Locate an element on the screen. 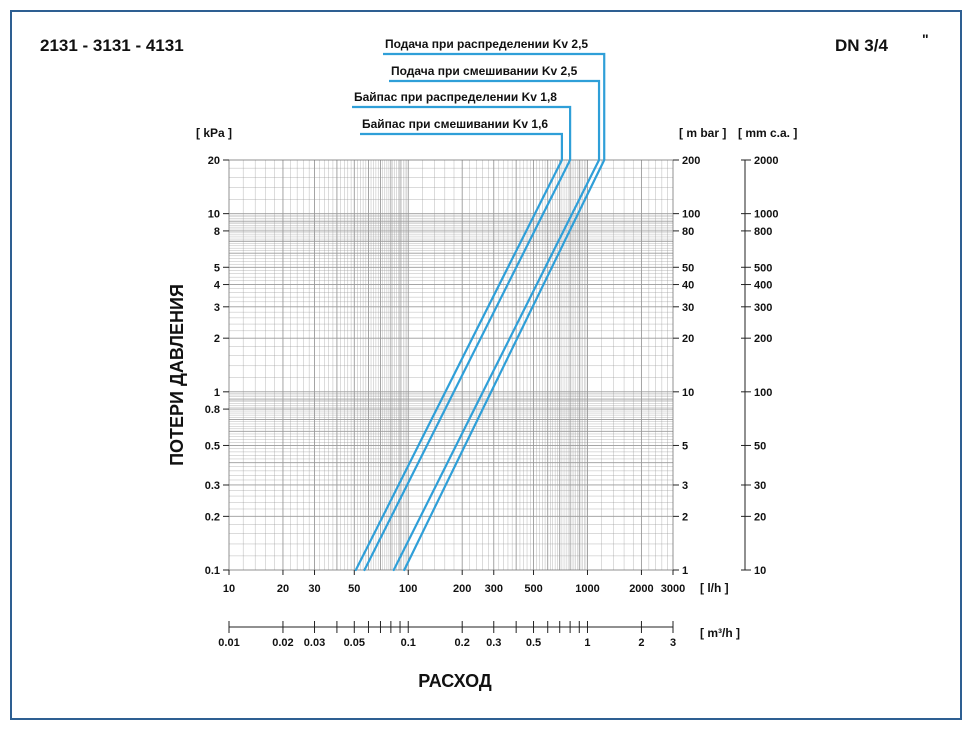  y-tick-label-mbar: 40 is located at coordinates (688, 286).